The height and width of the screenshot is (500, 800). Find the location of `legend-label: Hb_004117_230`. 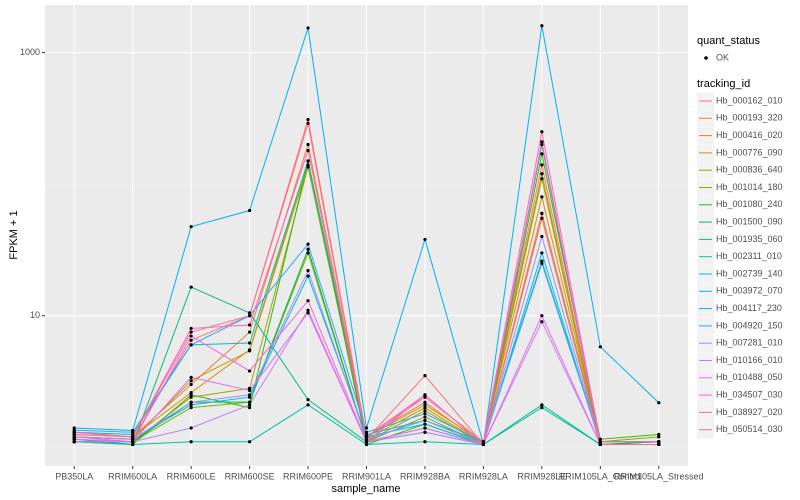

legend-label: Hb_004117_230 is located at coordinates (749, 308).